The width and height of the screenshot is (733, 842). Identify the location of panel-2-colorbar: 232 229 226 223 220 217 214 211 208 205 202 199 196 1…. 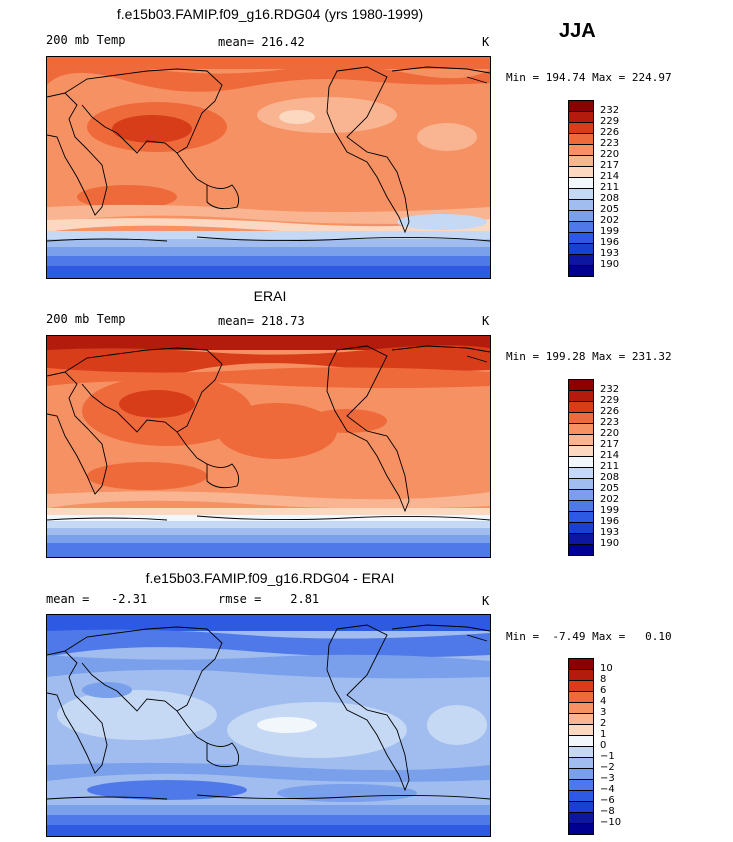
(598, 467).